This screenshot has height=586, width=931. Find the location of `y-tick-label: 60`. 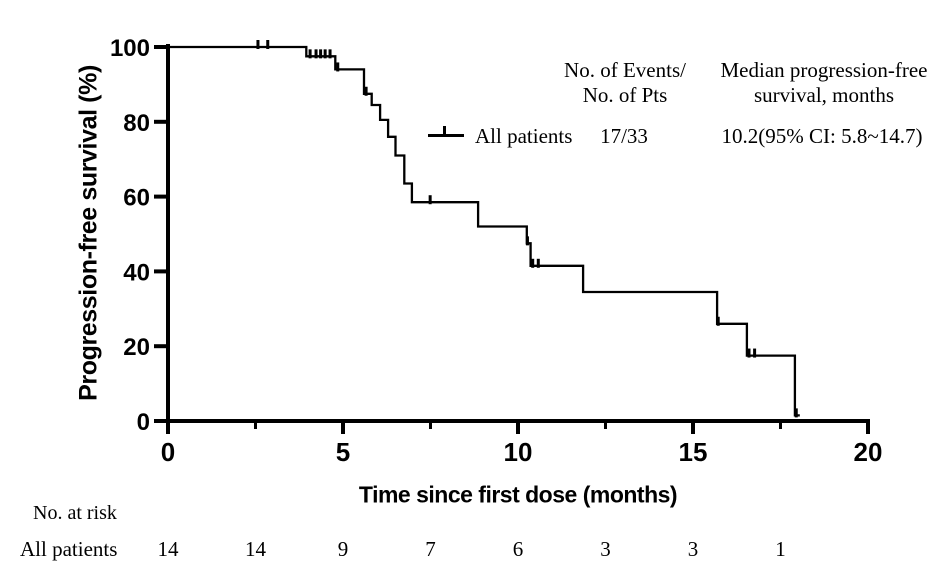

y-tick-label: 60 is located at coordinates (136, 198).